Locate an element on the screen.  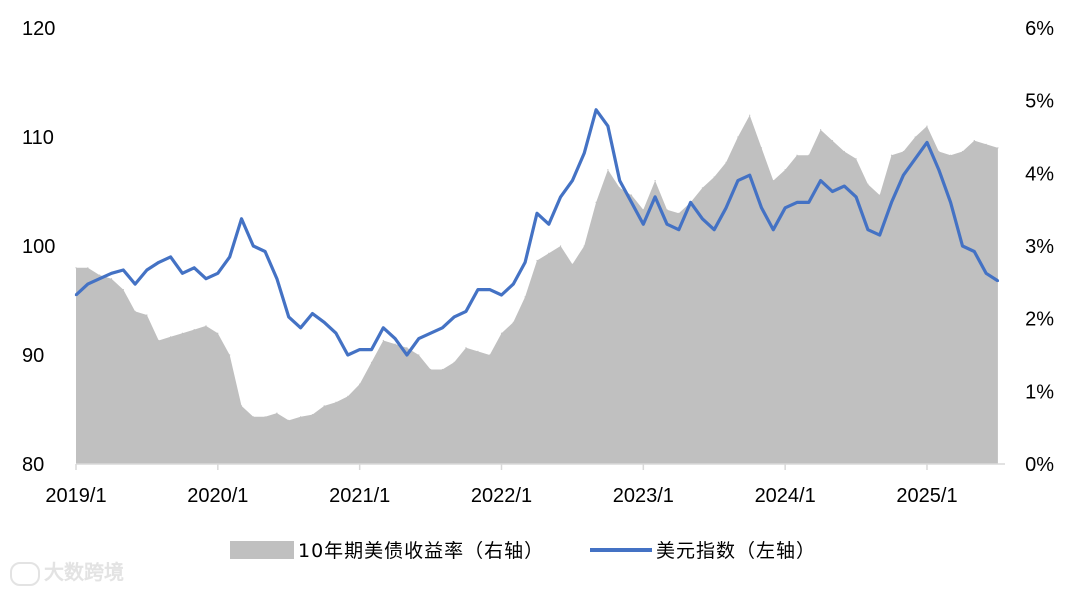
legend: 10年期美债收益率（右轴） 美元指数（左轴） is located at coordinates (522, 551).